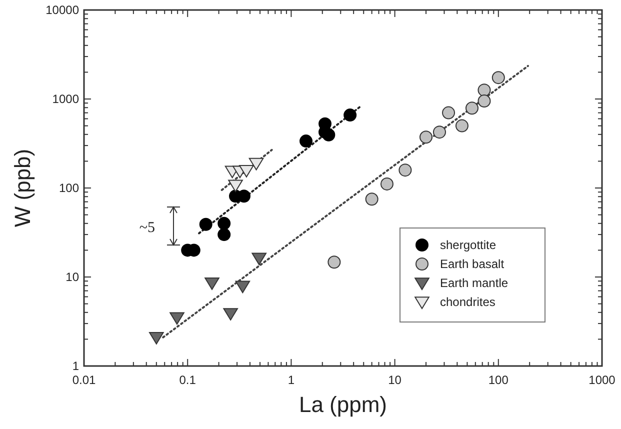 The height and width of the screenshot is (429, 621). I want to click on y-tick-label: 1, so click(76, 366).